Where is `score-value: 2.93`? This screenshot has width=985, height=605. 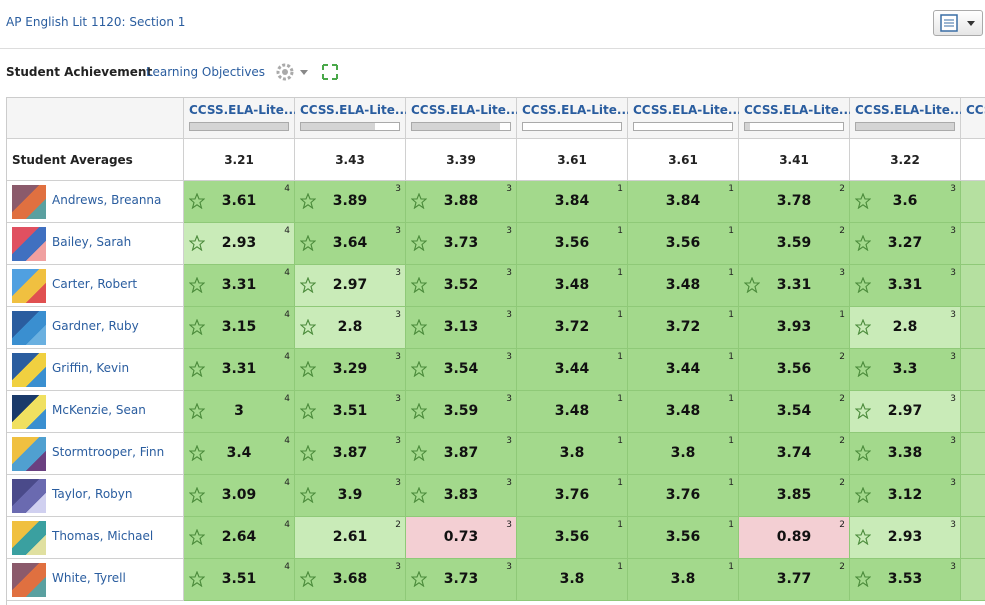 score-value: 2.93 is located at coordinates (239, 243).